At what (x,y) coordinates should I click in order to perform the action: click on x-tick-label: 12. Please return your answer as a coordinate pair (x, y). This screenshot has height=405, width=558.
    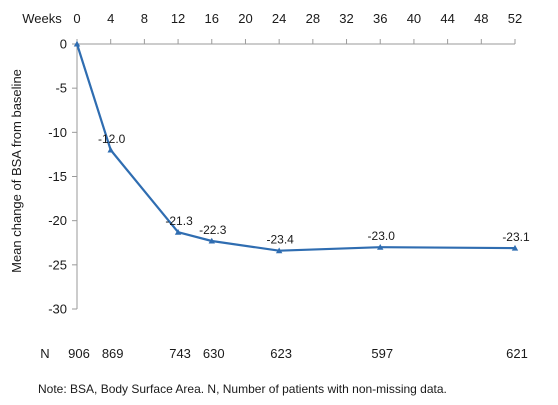
    Looking at the image, I should click on (178, 18).